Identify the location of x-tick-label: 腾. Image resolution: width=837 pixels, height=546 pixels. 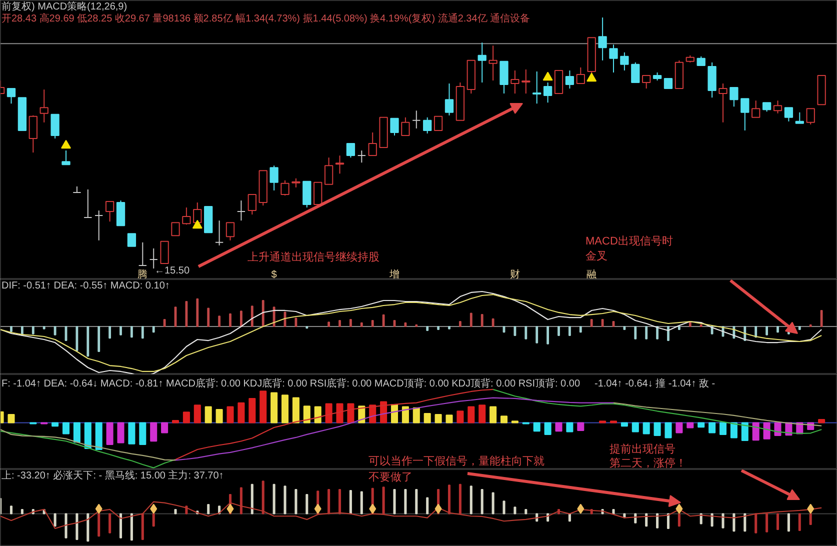
(143, 274).